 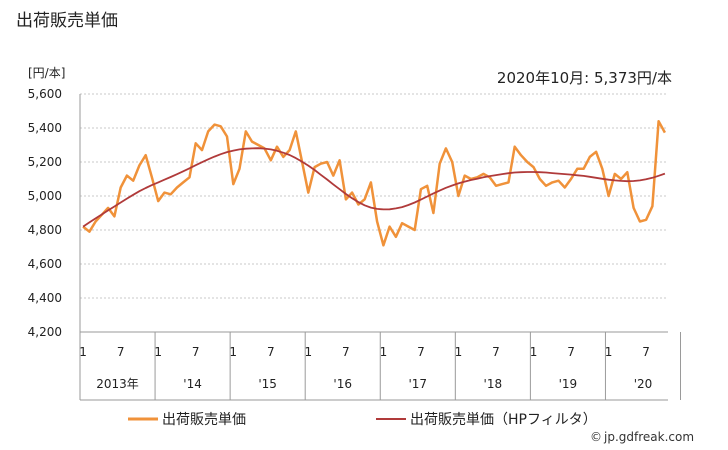 What do you see at coordinates (503, 420) in the screenshot?
I see `legend-label-hp-filter: 出荷販売単価（HPフィルタ）` at bounding box center [503, 420].